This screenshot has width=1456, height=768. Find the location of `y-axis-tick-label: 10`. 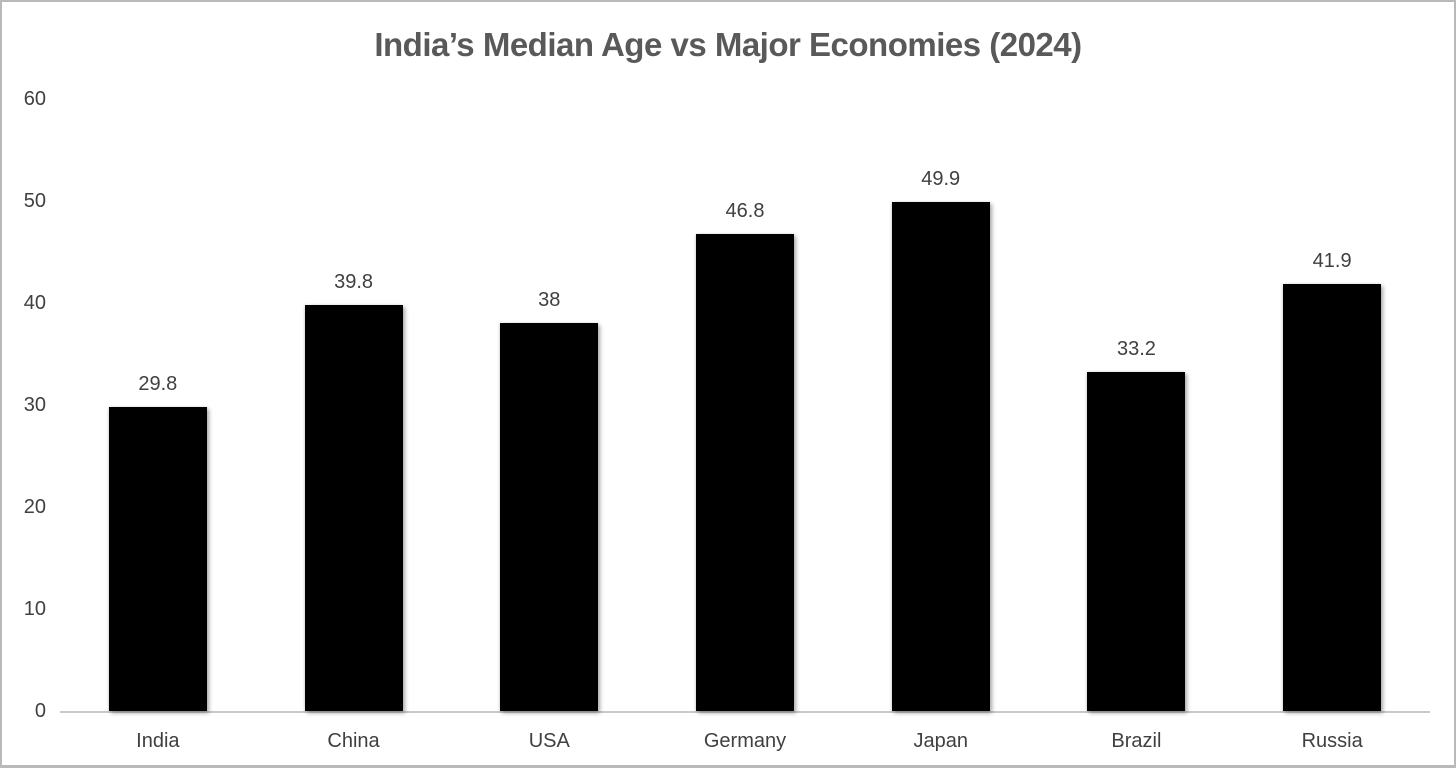

y-axis-tick-label: 10 is located at coordinates (34, 609).